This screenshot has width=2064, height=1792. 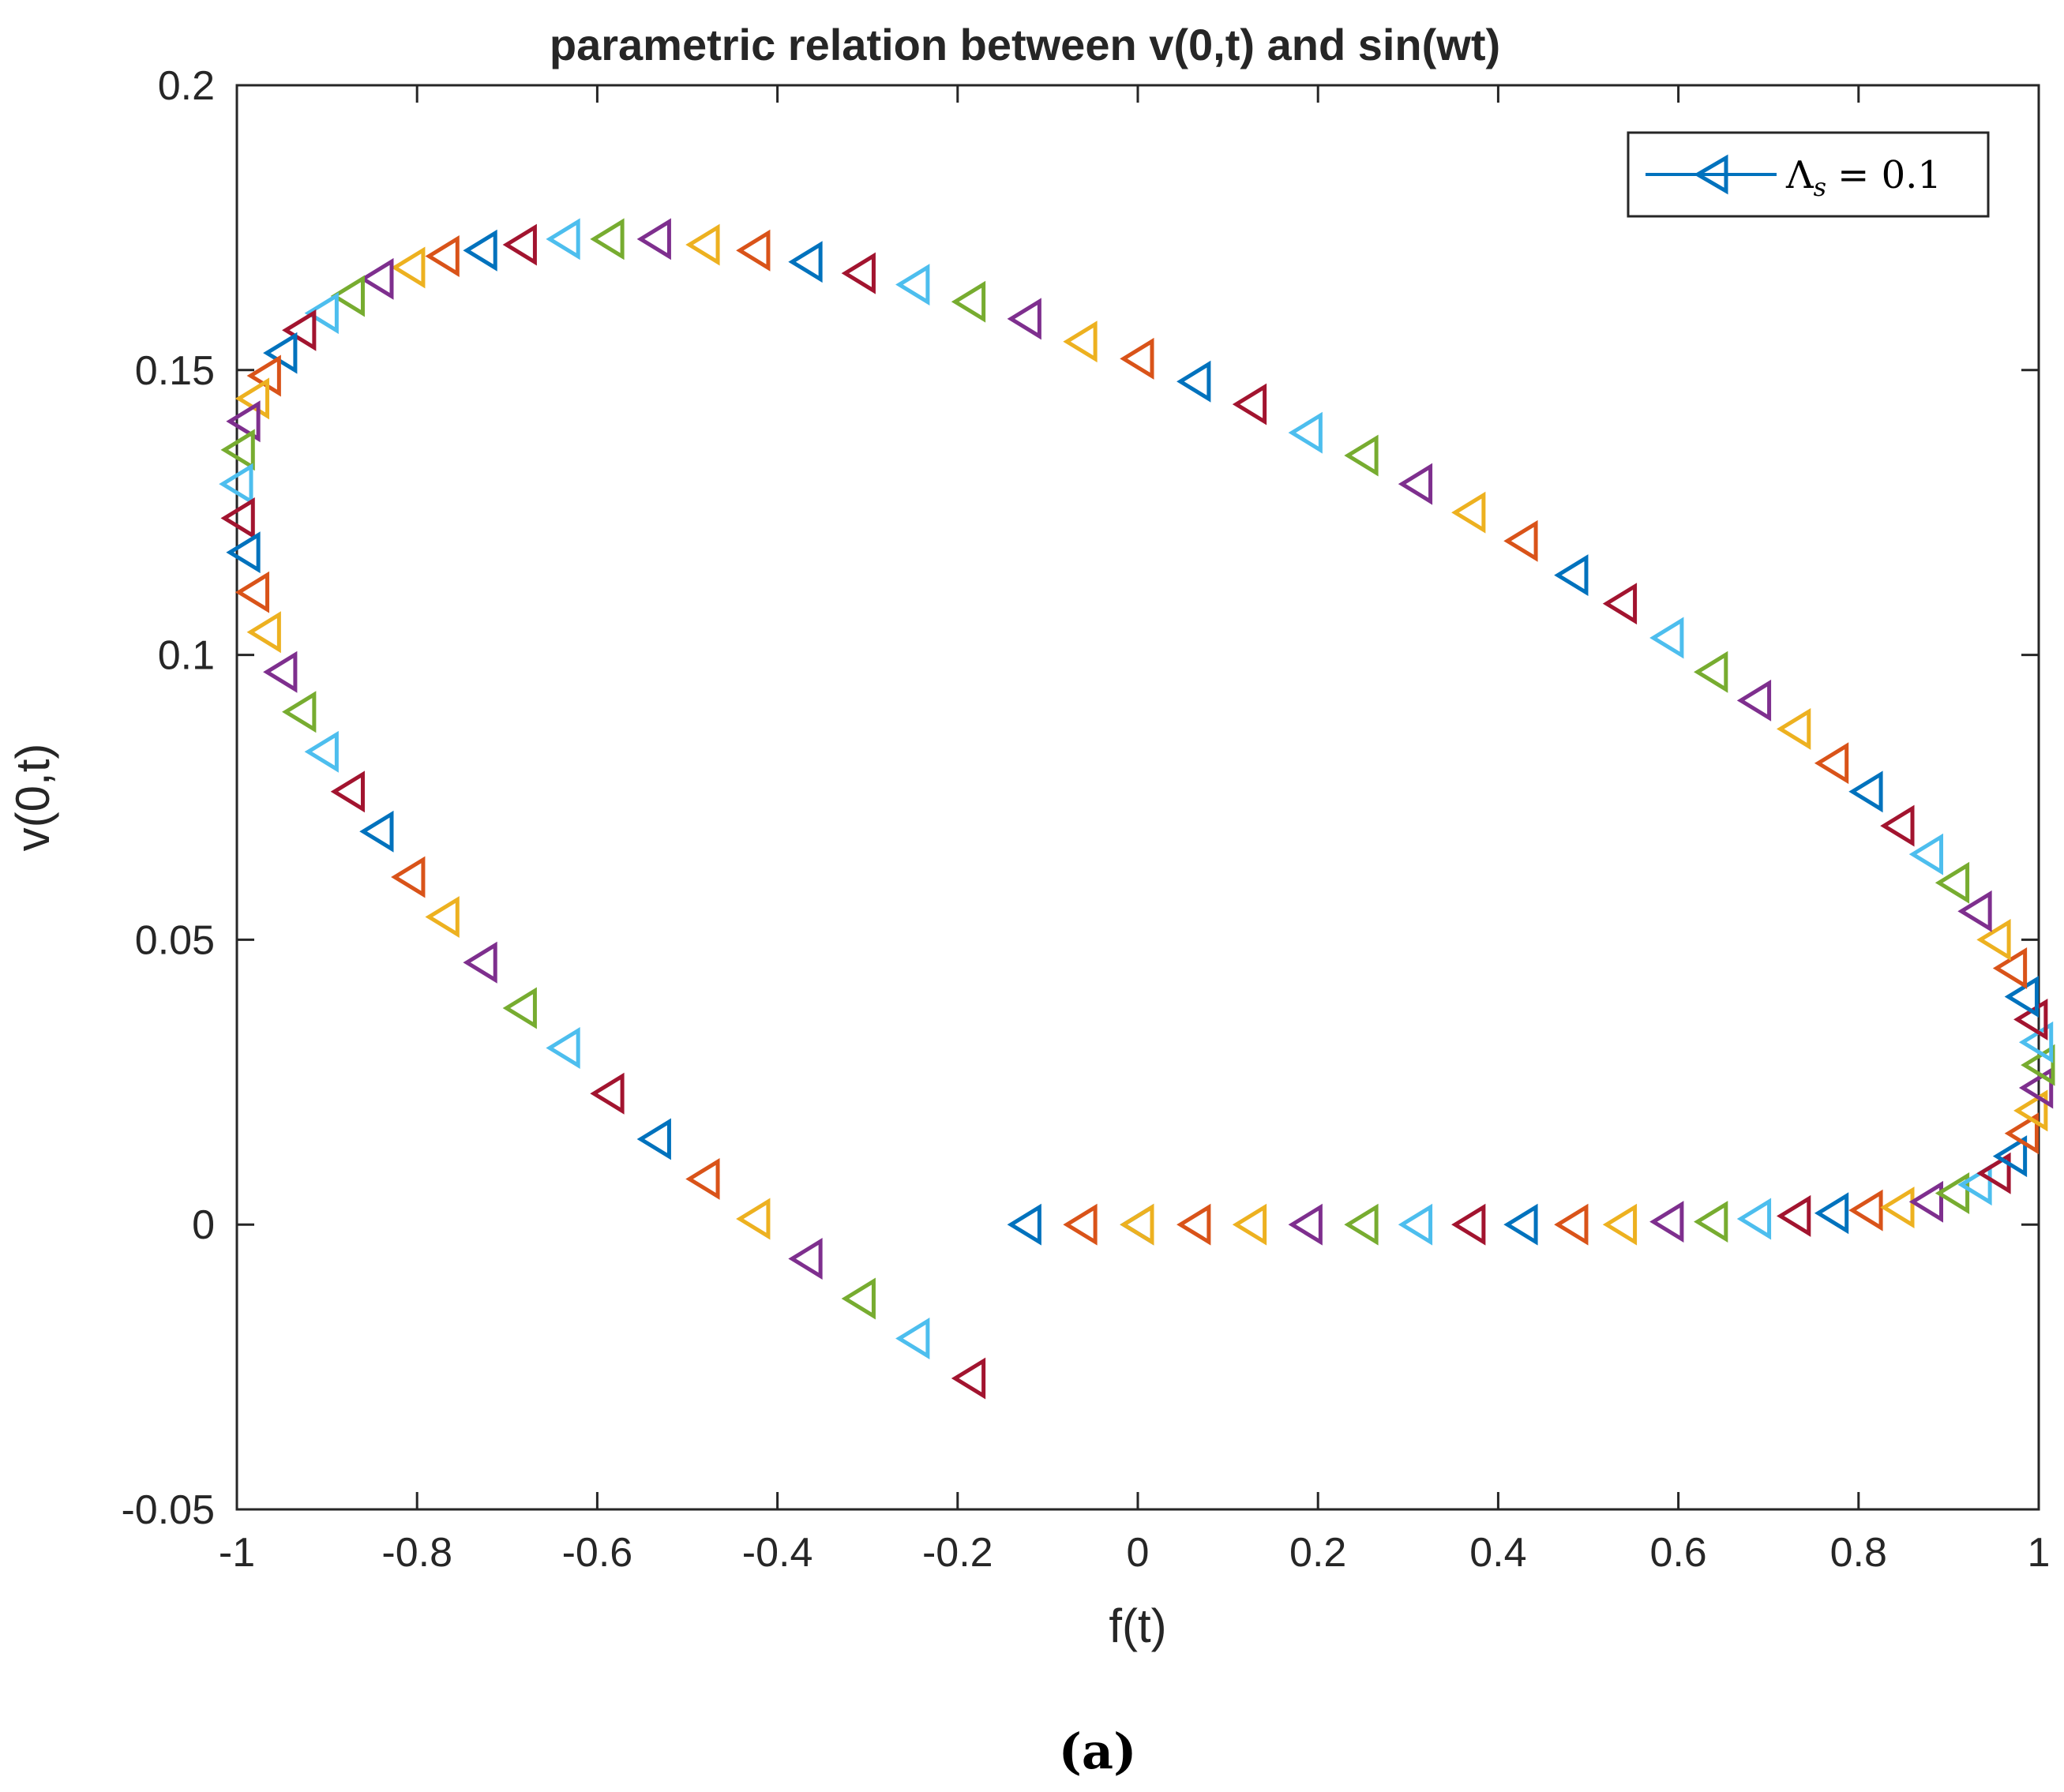 What do you see at coordinates (175, 940) in the screenshot?
I see `y-tick-label: 0.05` at bounding box center [175, 940].